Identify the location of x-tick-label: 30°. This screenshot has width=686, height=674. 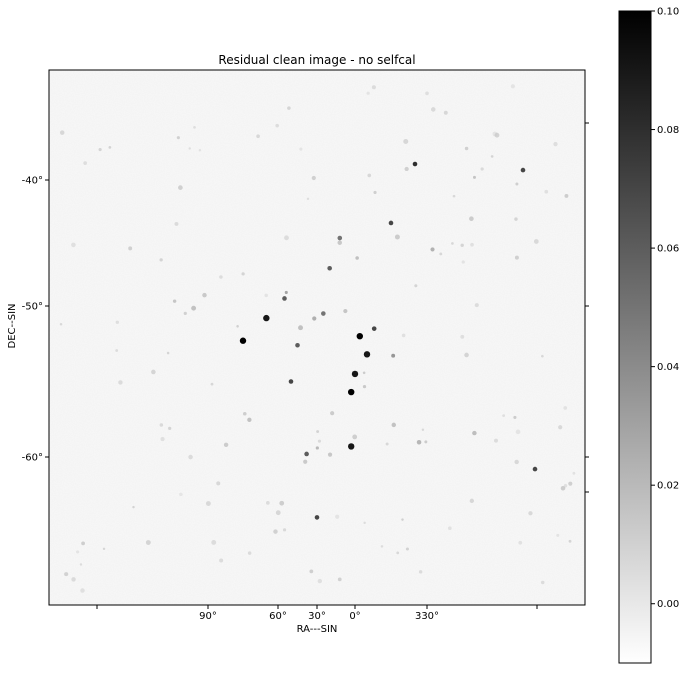
(317, 616).